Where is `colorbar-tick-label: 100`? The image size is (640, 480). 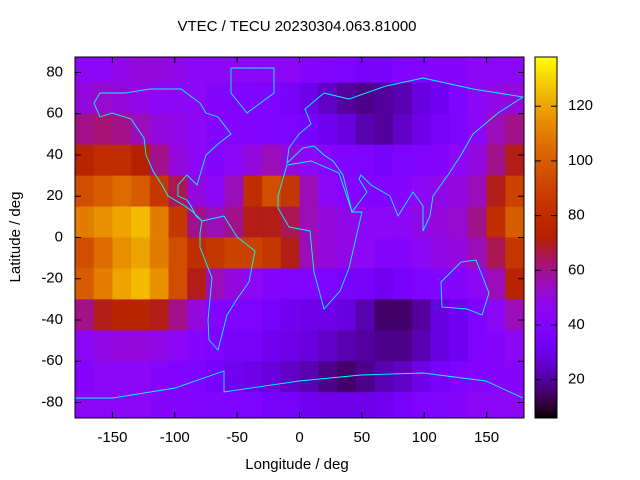
colorbar-tick-label: 100 is located at coordinates (580, 160).